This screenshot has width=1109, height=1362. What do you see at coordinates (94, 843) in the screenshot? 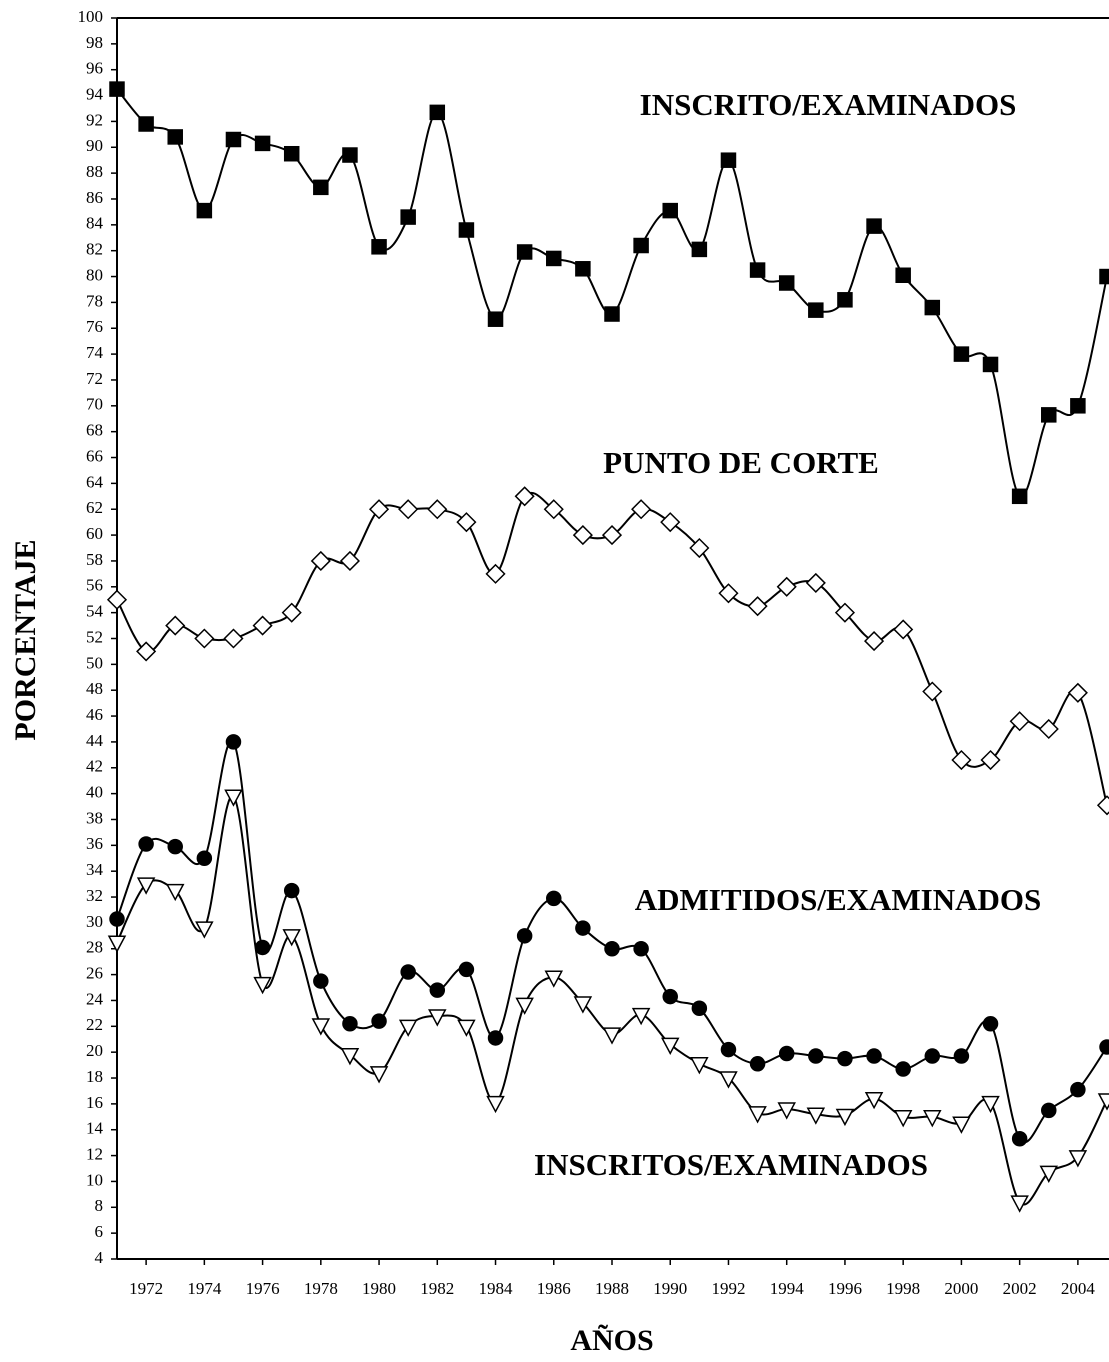
I see `y-tick-label: 36` at bounding box center [94, 843].